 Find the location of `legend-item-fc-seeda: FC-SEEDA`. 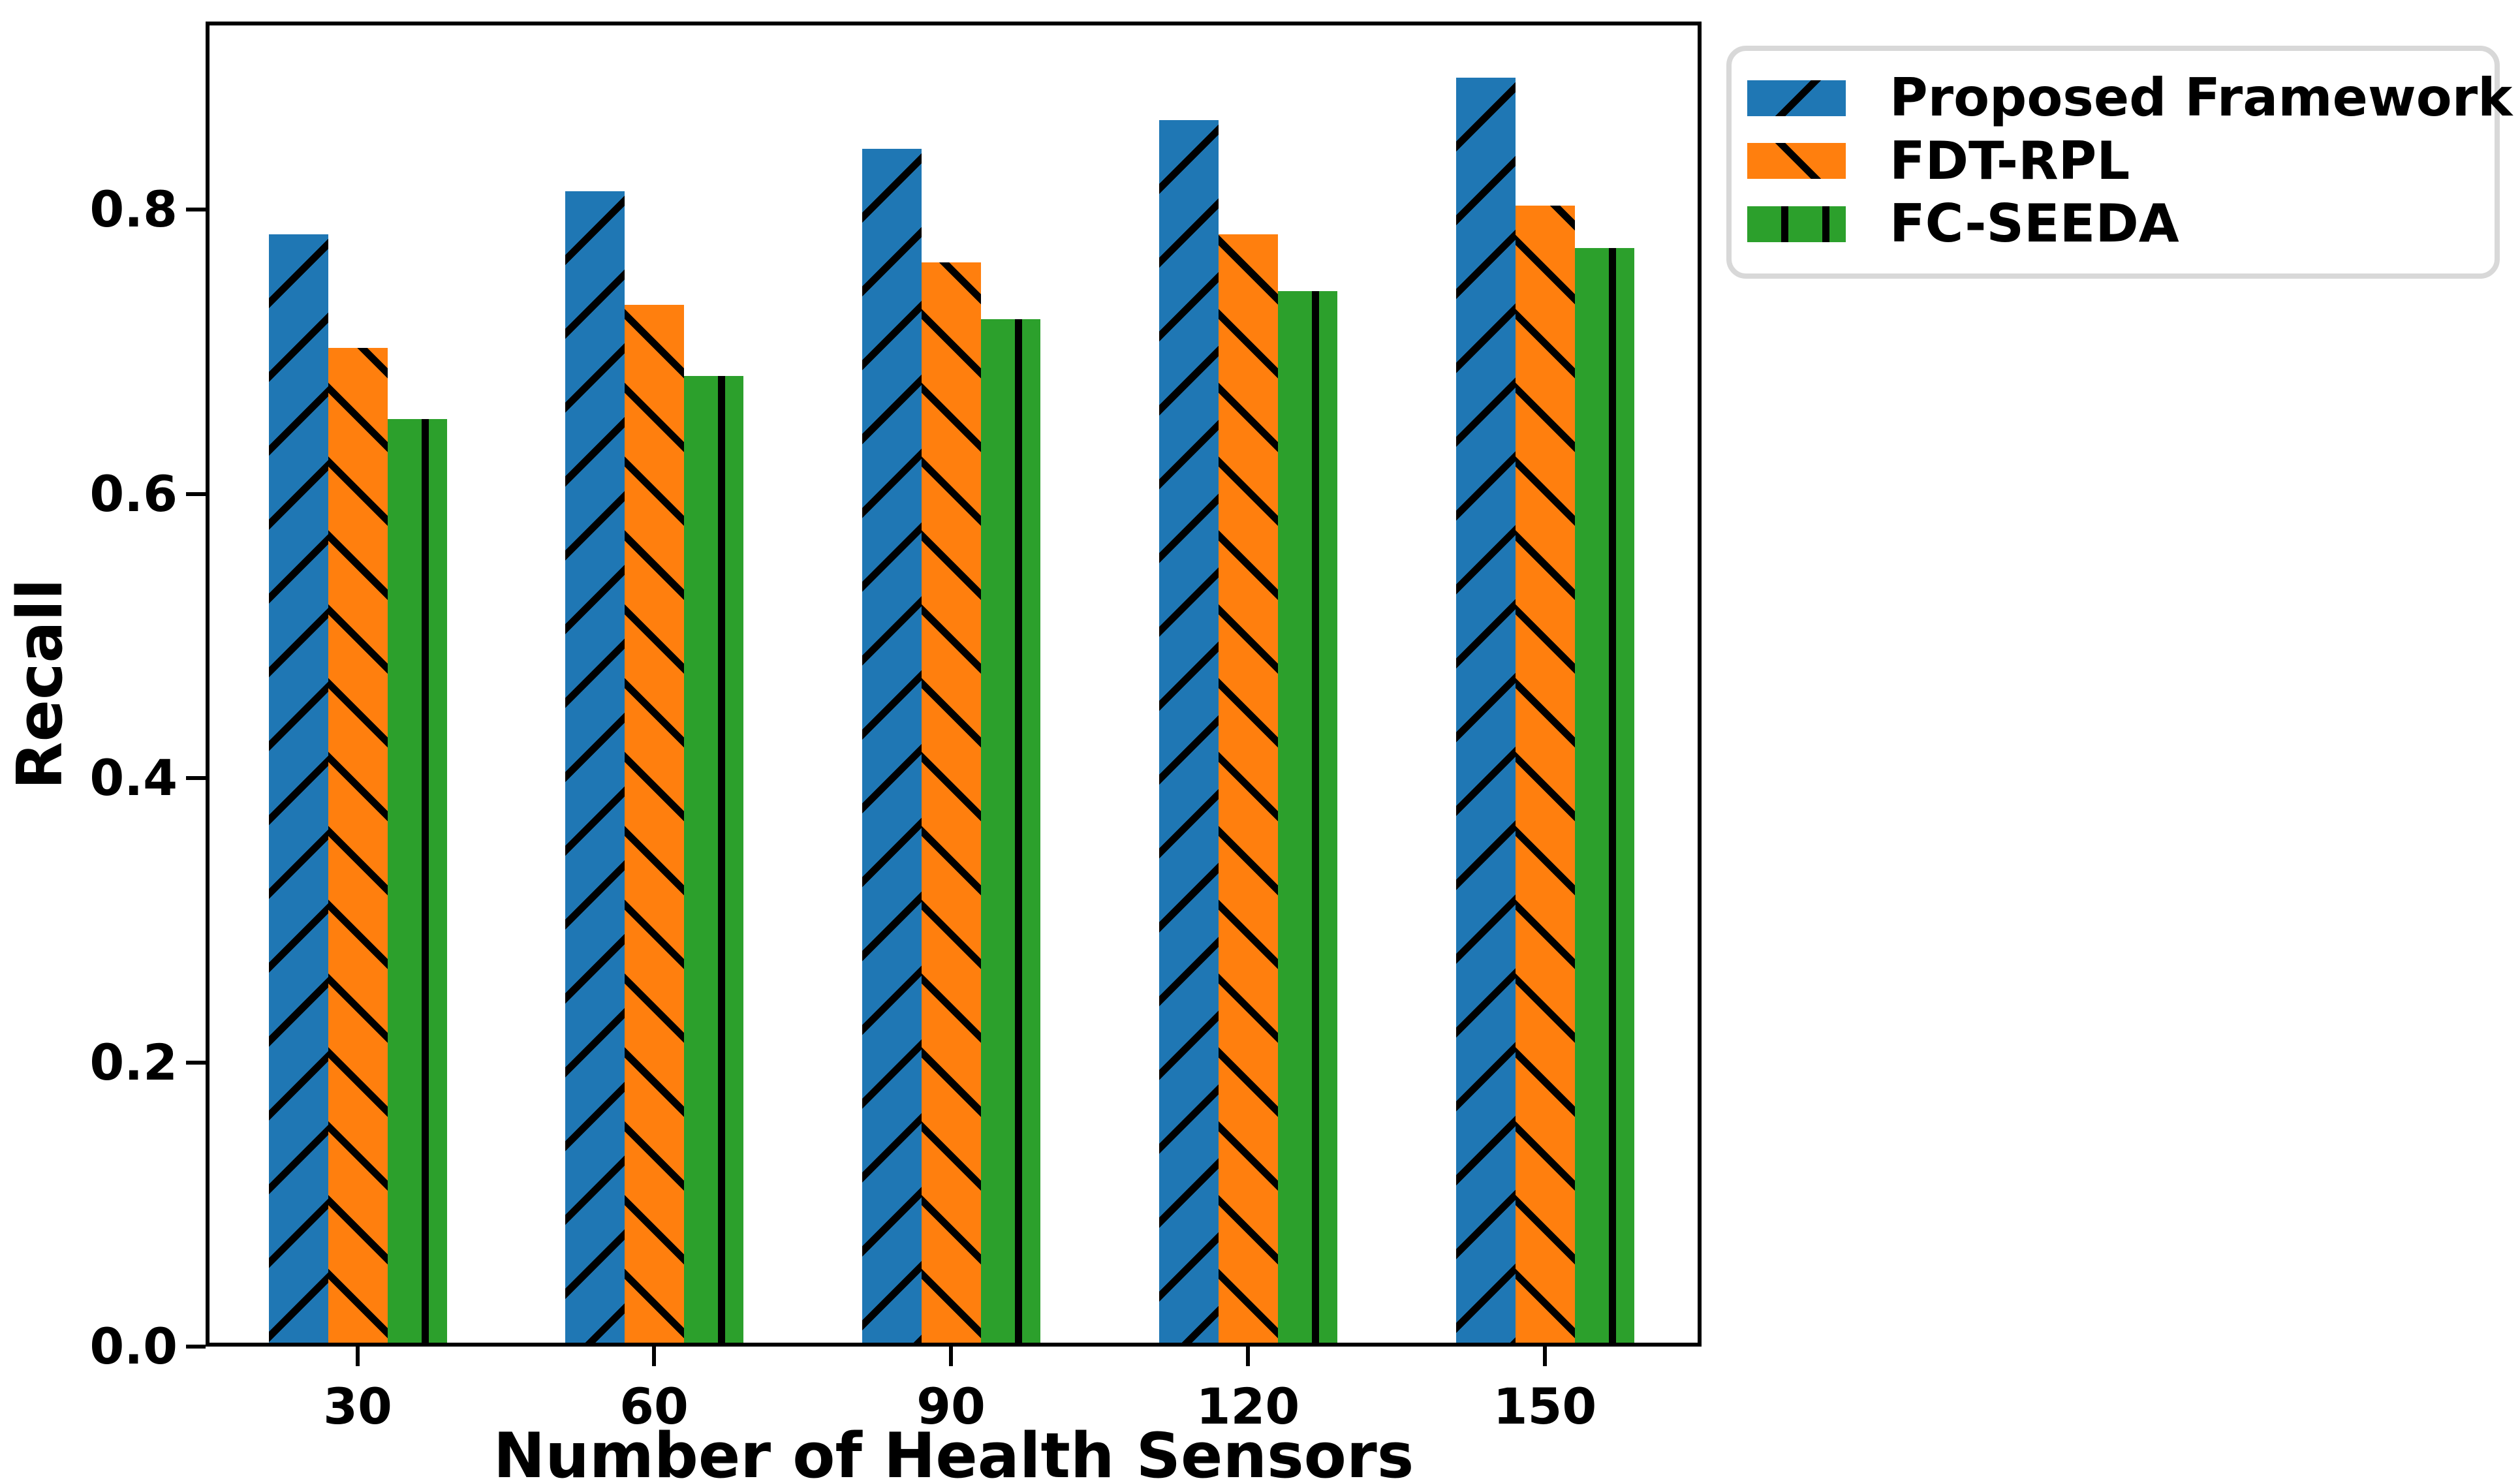

legend-item-fc-seeda: FC-SEEDA is located at coordinates (2113, 224).